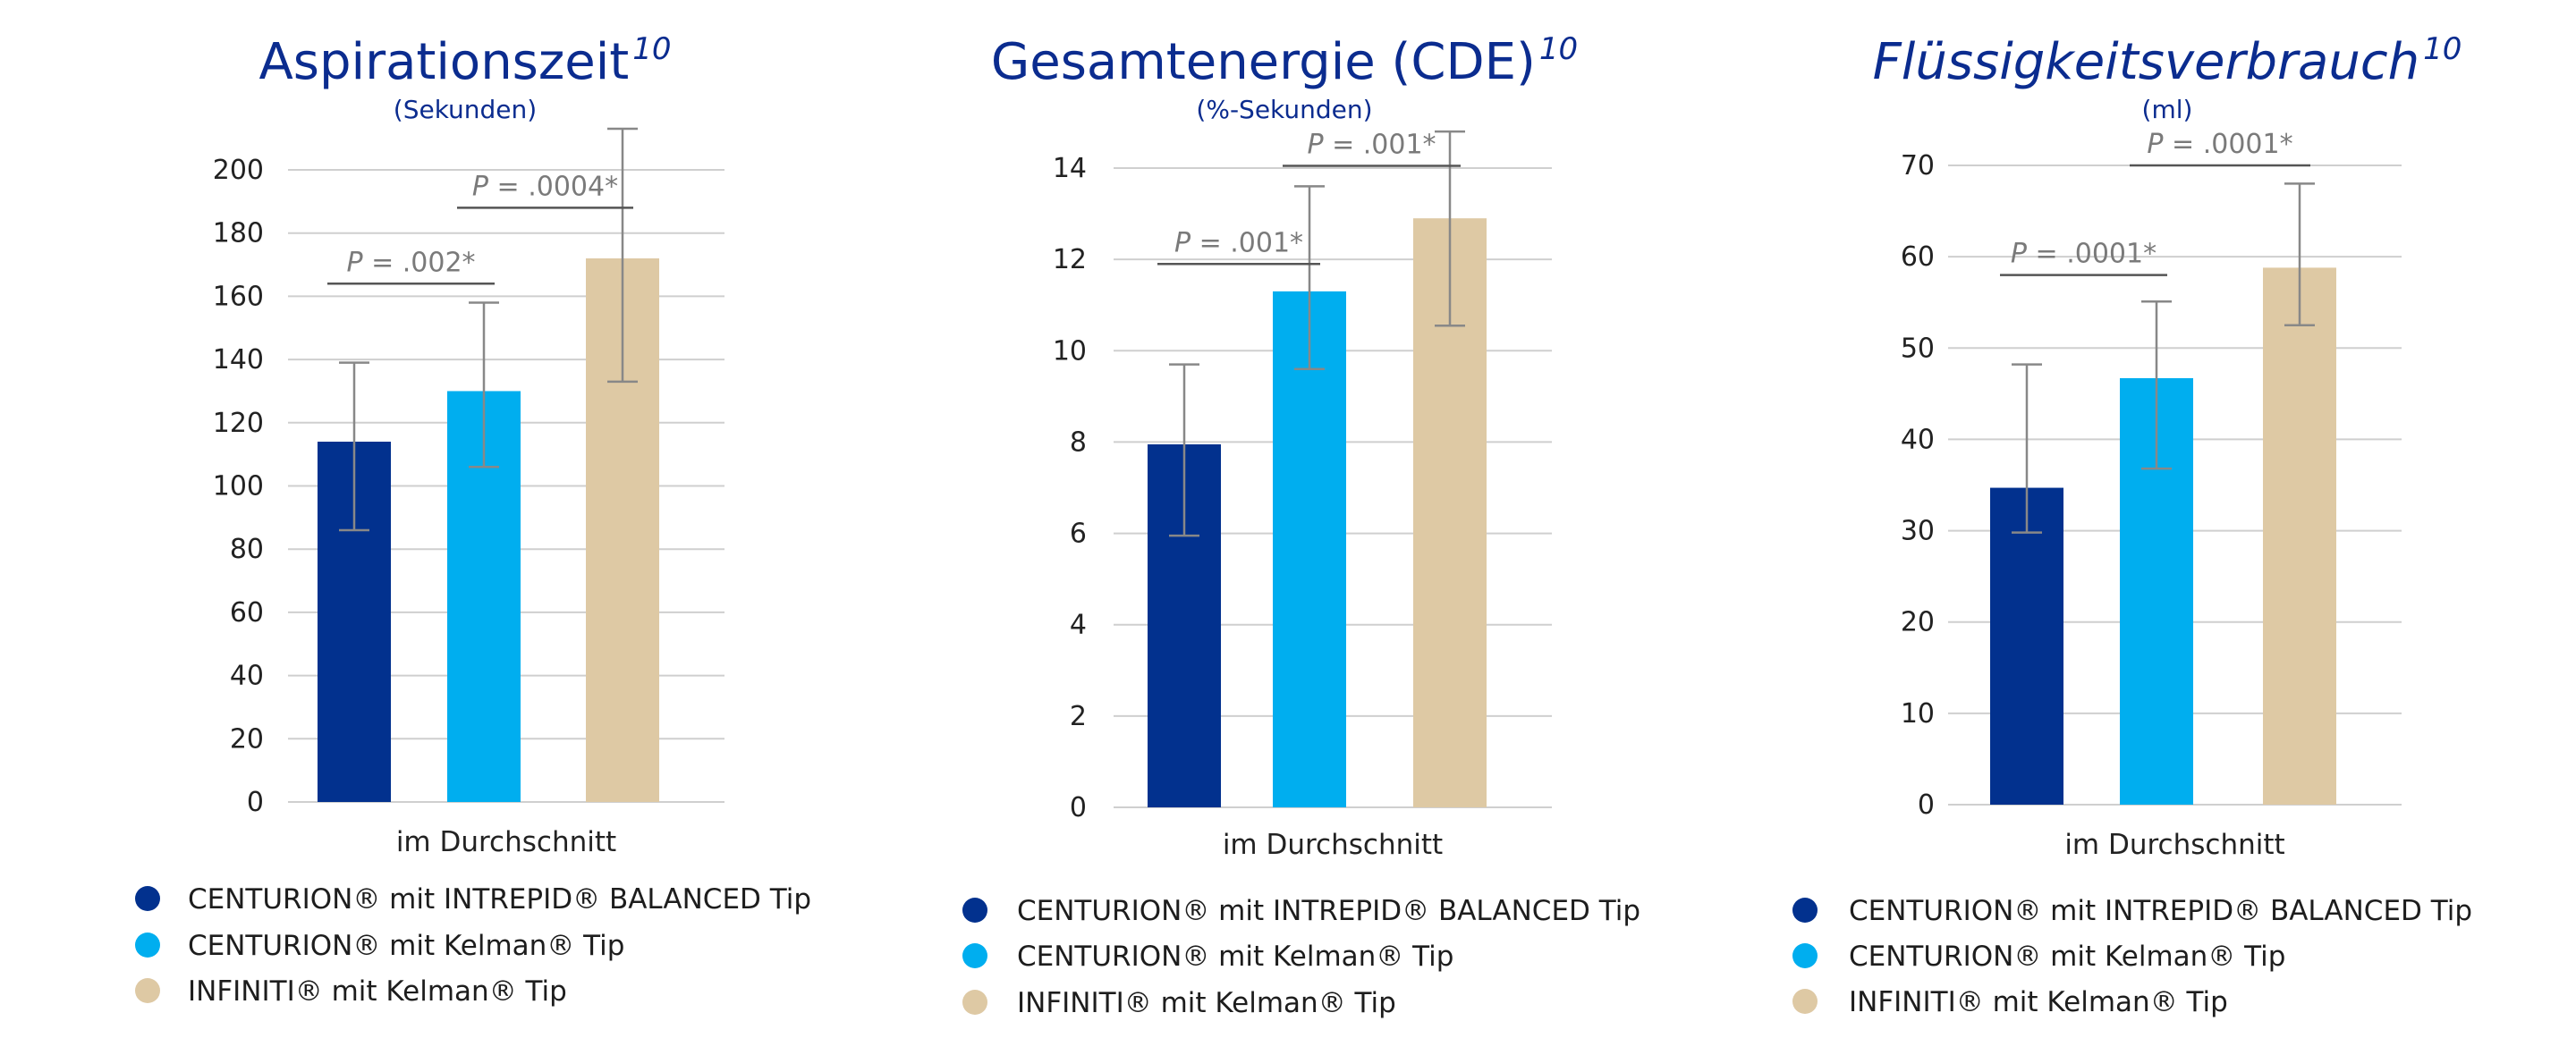 This screenshot has height=1055, width=2576. I want to click on chart-title-main: Flüssigkeitsverbrauch, so click(2146, 62).